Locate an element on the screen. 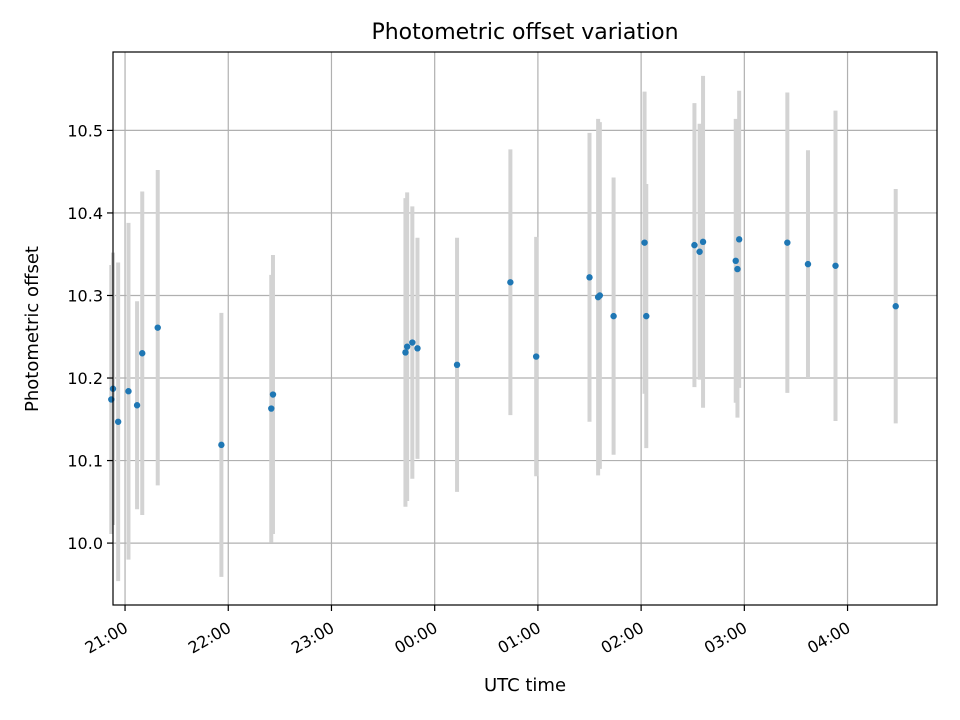 This screenshot has height=720, width=960. y-tick-label: 10.2 is located at coordinates (85, 378).